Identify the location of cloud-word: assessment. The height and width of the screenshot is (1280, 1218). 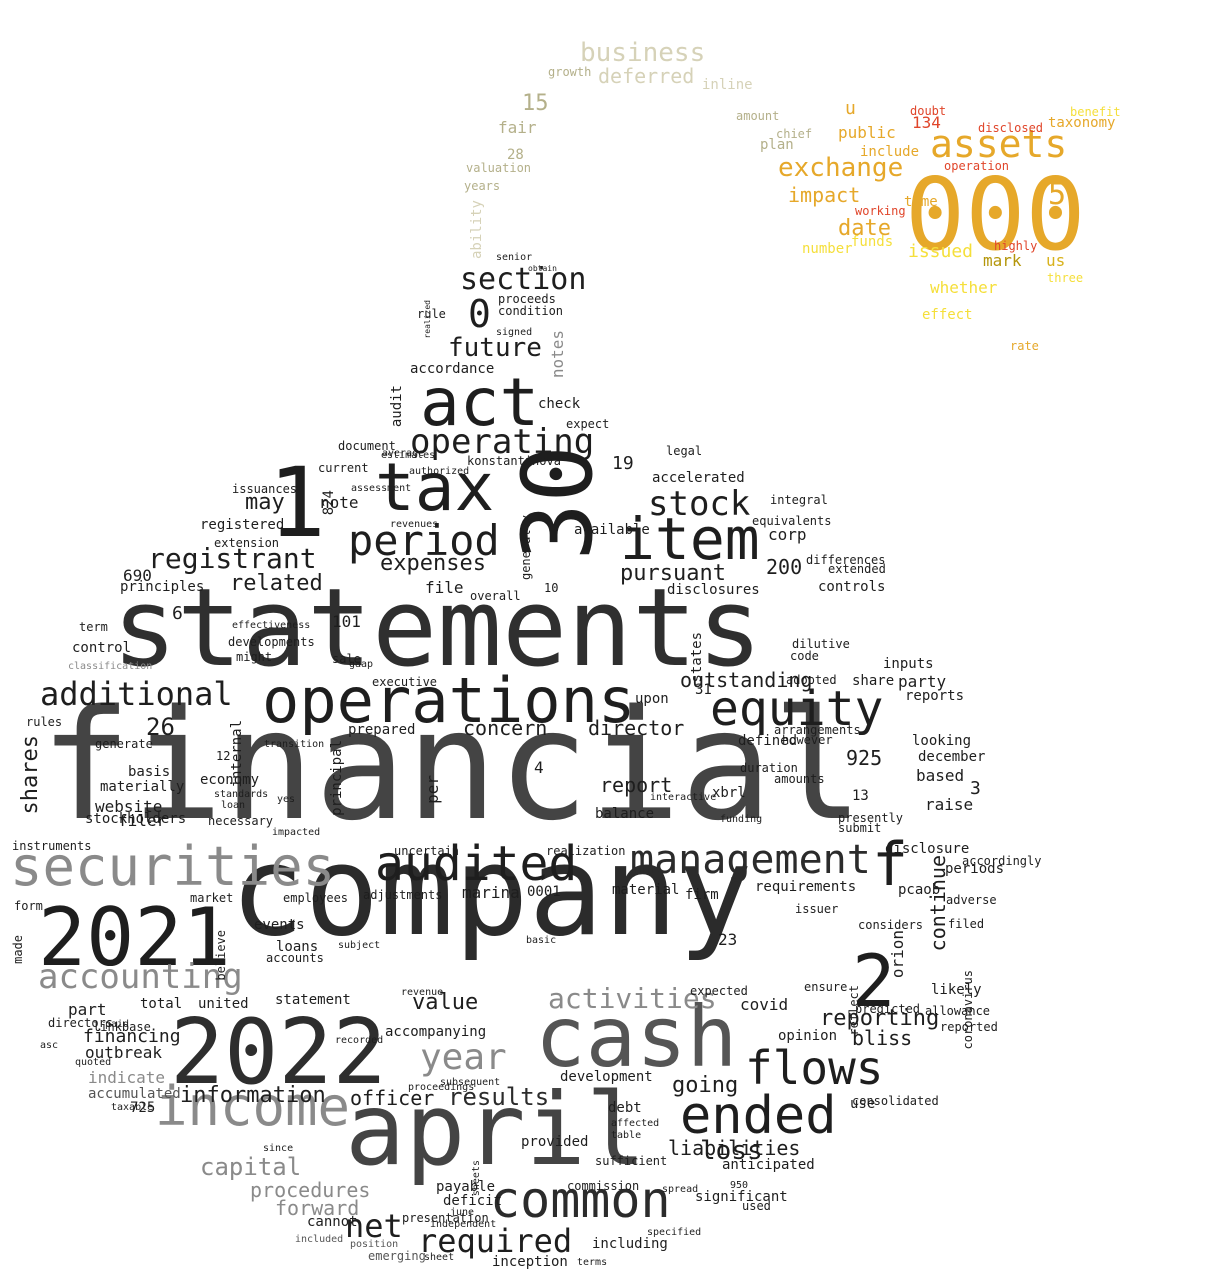
(381, 488).